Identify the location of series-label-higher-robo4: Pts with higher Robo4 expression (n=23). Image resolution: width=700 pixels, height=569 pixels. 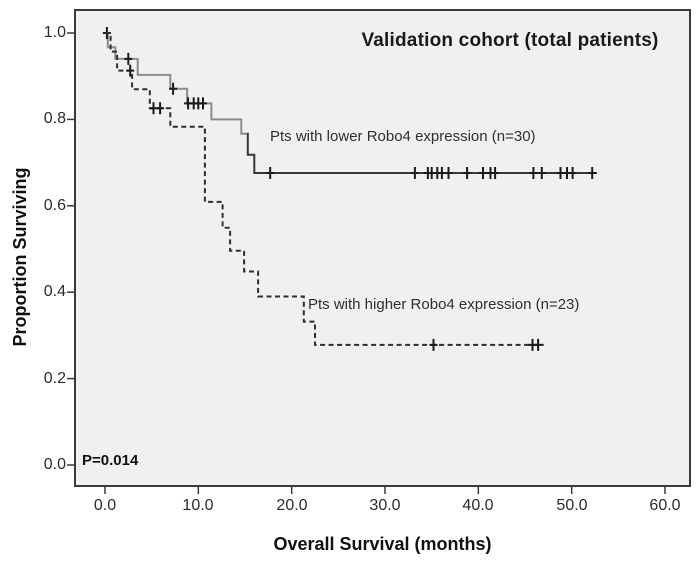
(444, 304).